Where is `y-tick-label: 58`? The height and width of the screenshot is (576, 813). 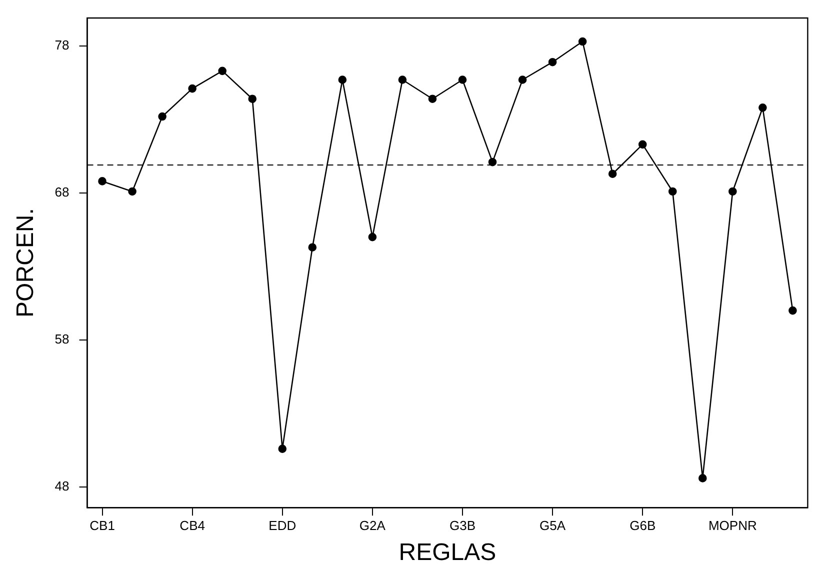
y-tick-label: 58 is located at coordinates (62, 339).